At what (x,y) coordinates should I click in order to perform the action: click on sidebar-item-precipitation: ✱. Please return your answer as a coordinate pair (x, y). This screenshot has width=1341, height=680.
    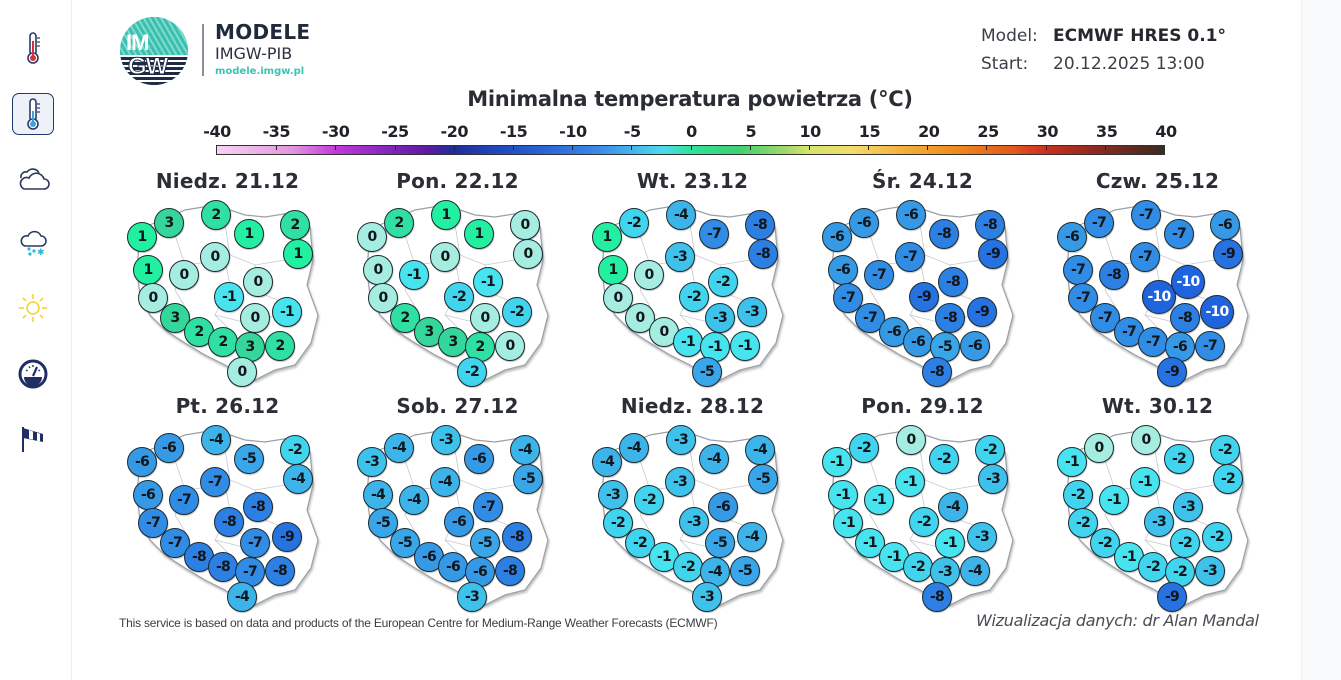
    Looking at the image, I should click on (33, 243).